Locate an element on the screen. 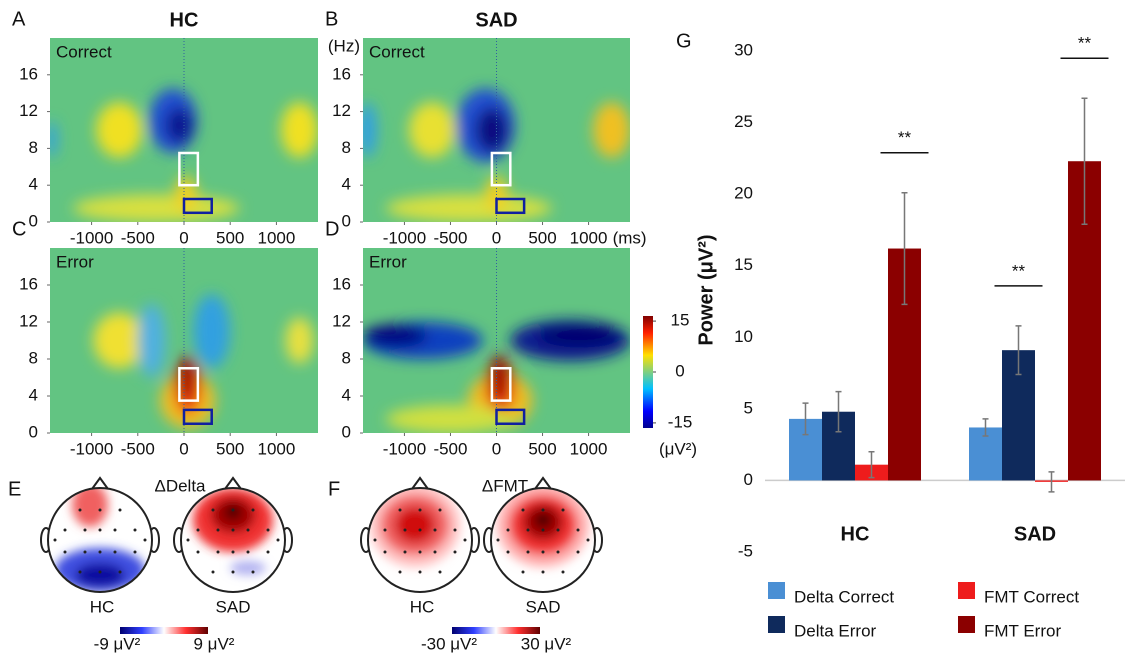  condition-label: Correct is located at coordinates (84, 51).